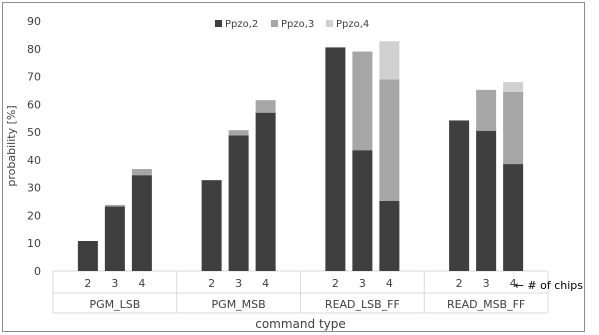  I want to click on category-label: READ_MSB_FF, so click(486, 304).